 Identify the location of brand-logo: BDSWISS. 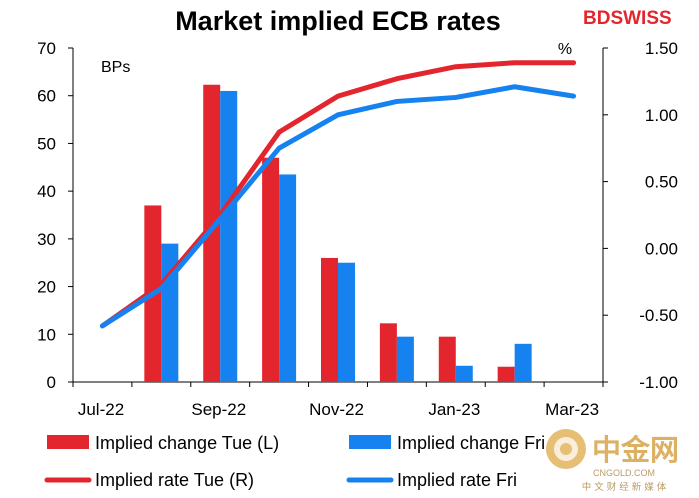
(627, 18).